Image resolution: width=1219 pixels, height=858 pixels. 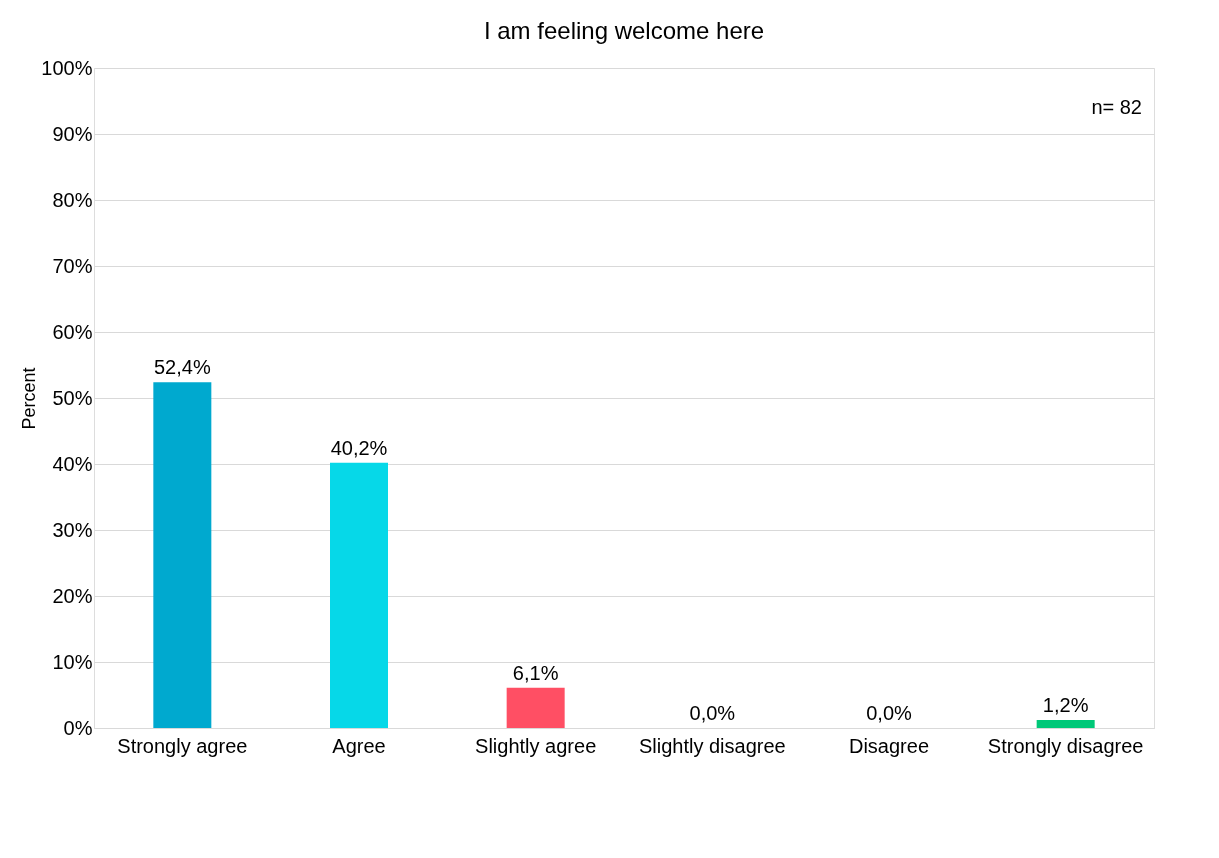 What do you see at coordinates (1116, 107) in the screenshot?
I see `annotation: n= 82` at bounding box center [1116, 107].